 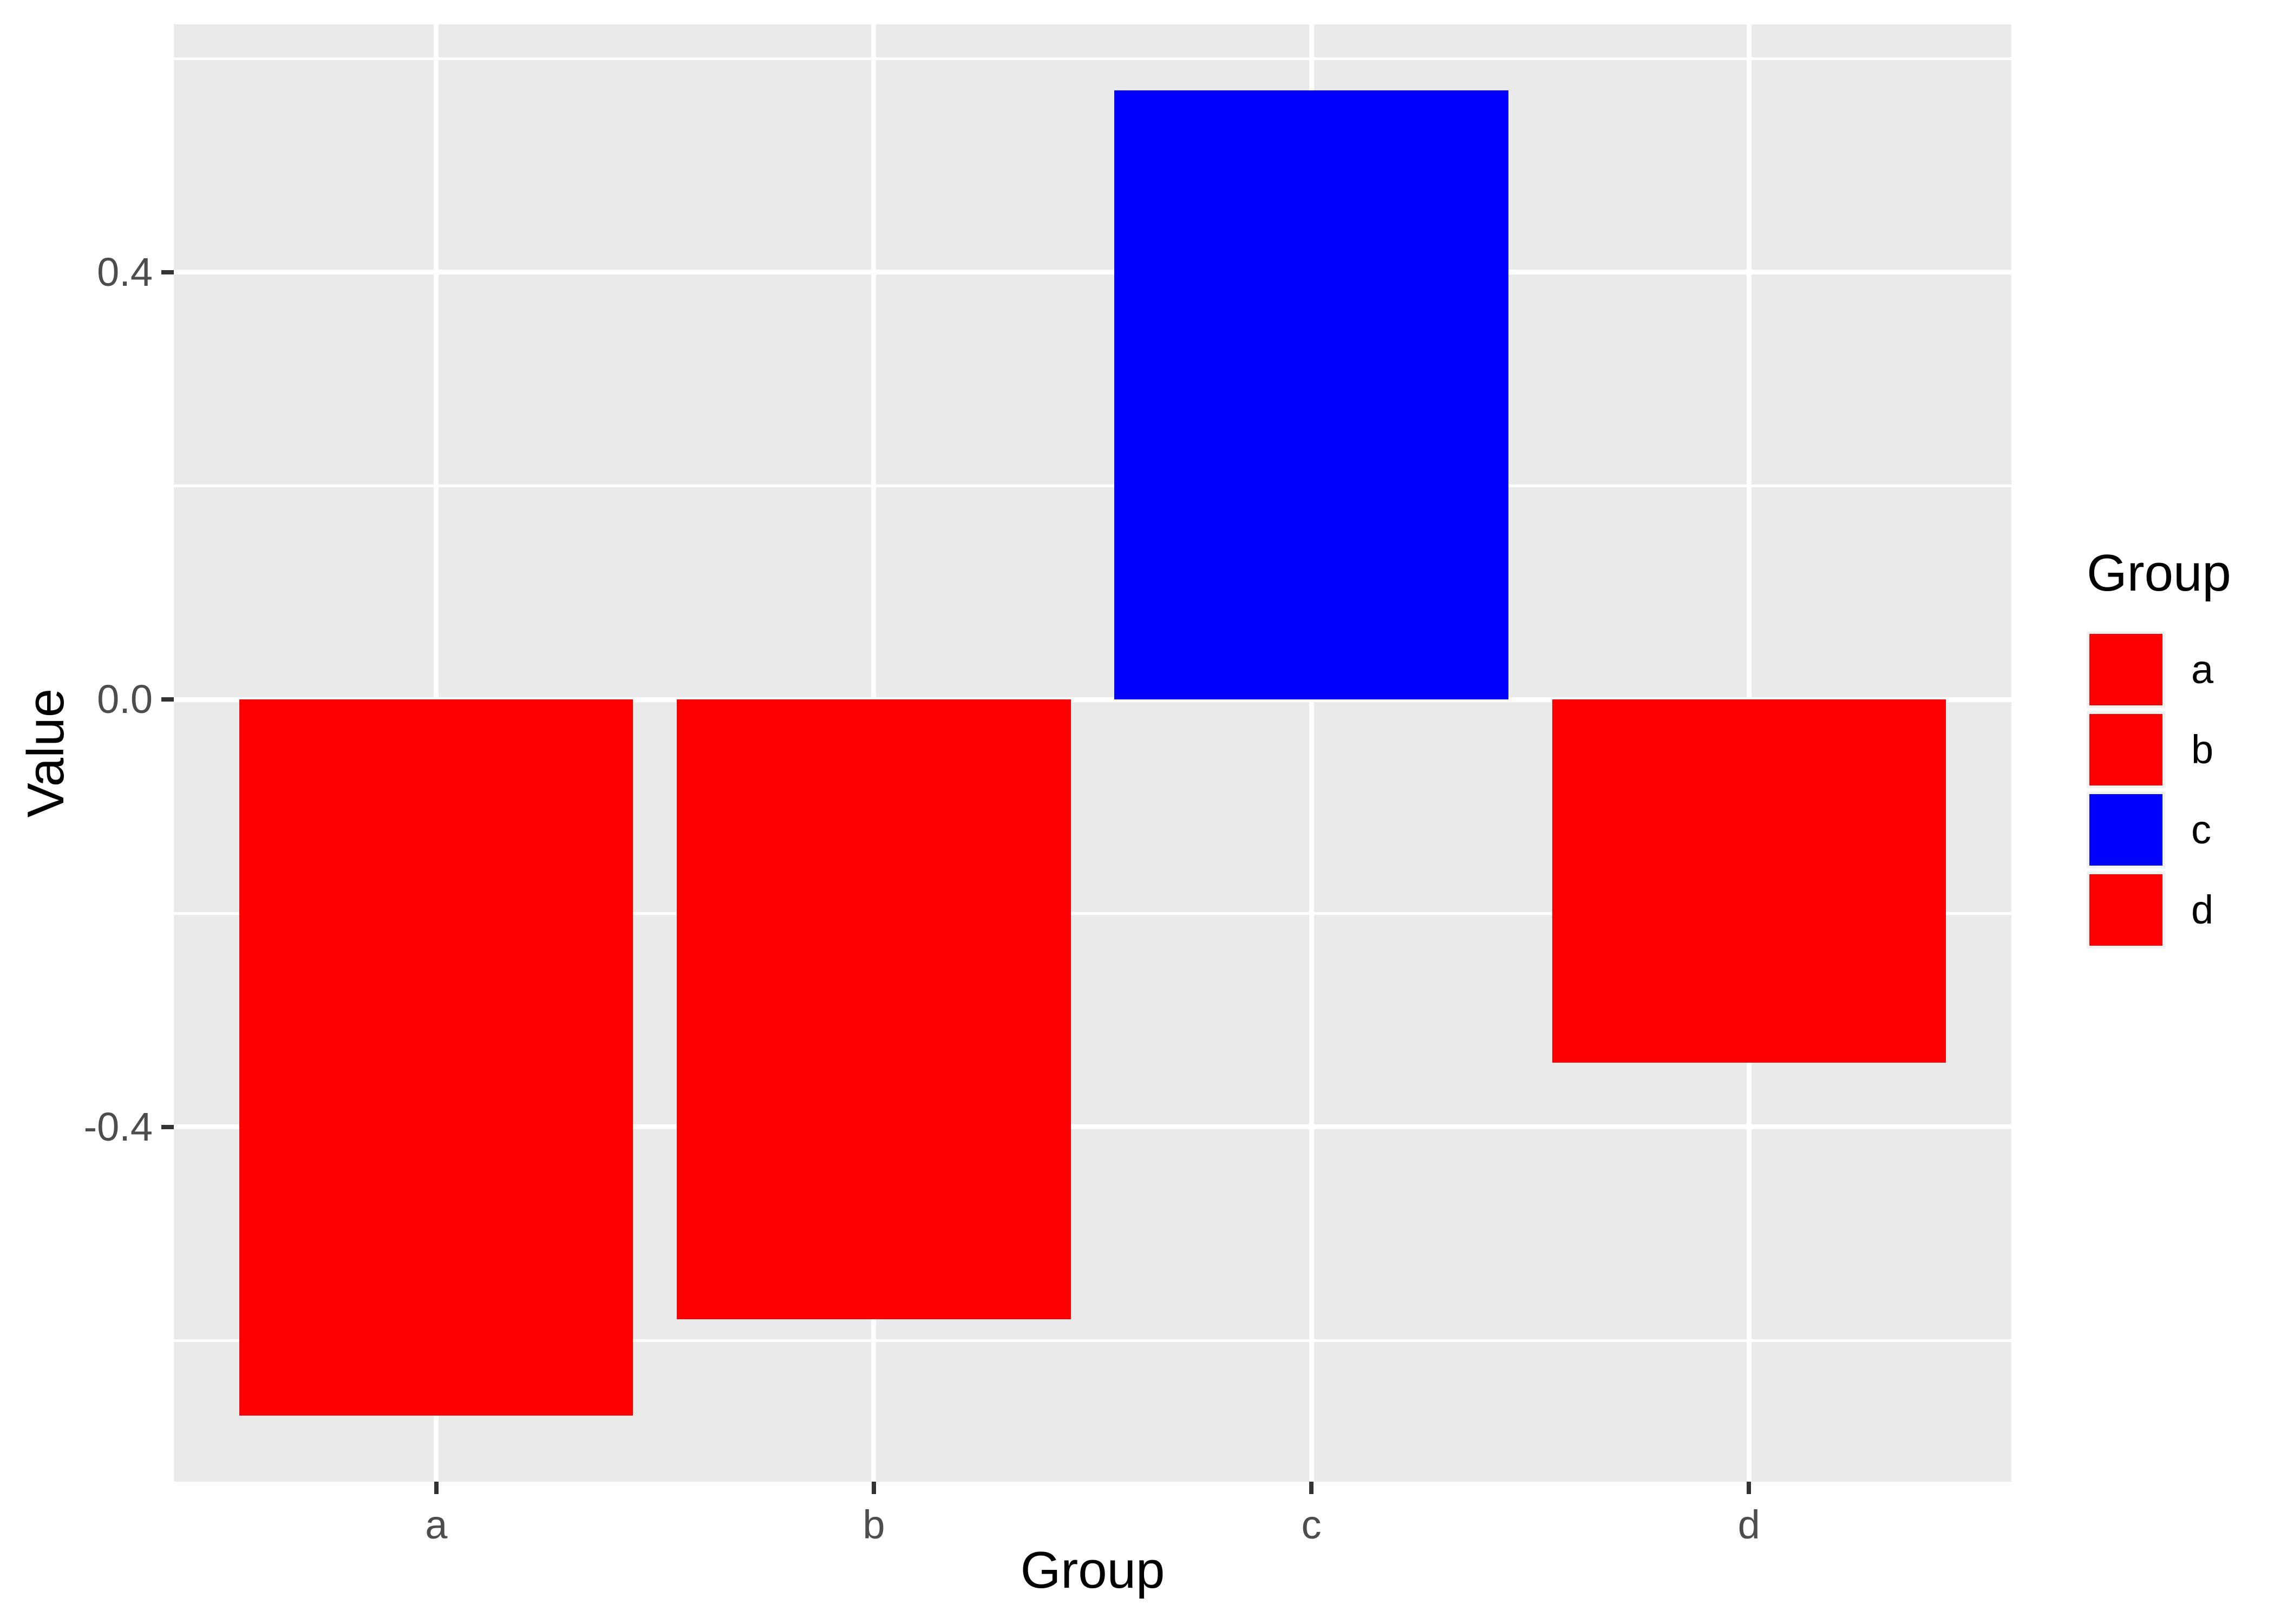 I want to click on bar-c, so click(x=1311, y=395).